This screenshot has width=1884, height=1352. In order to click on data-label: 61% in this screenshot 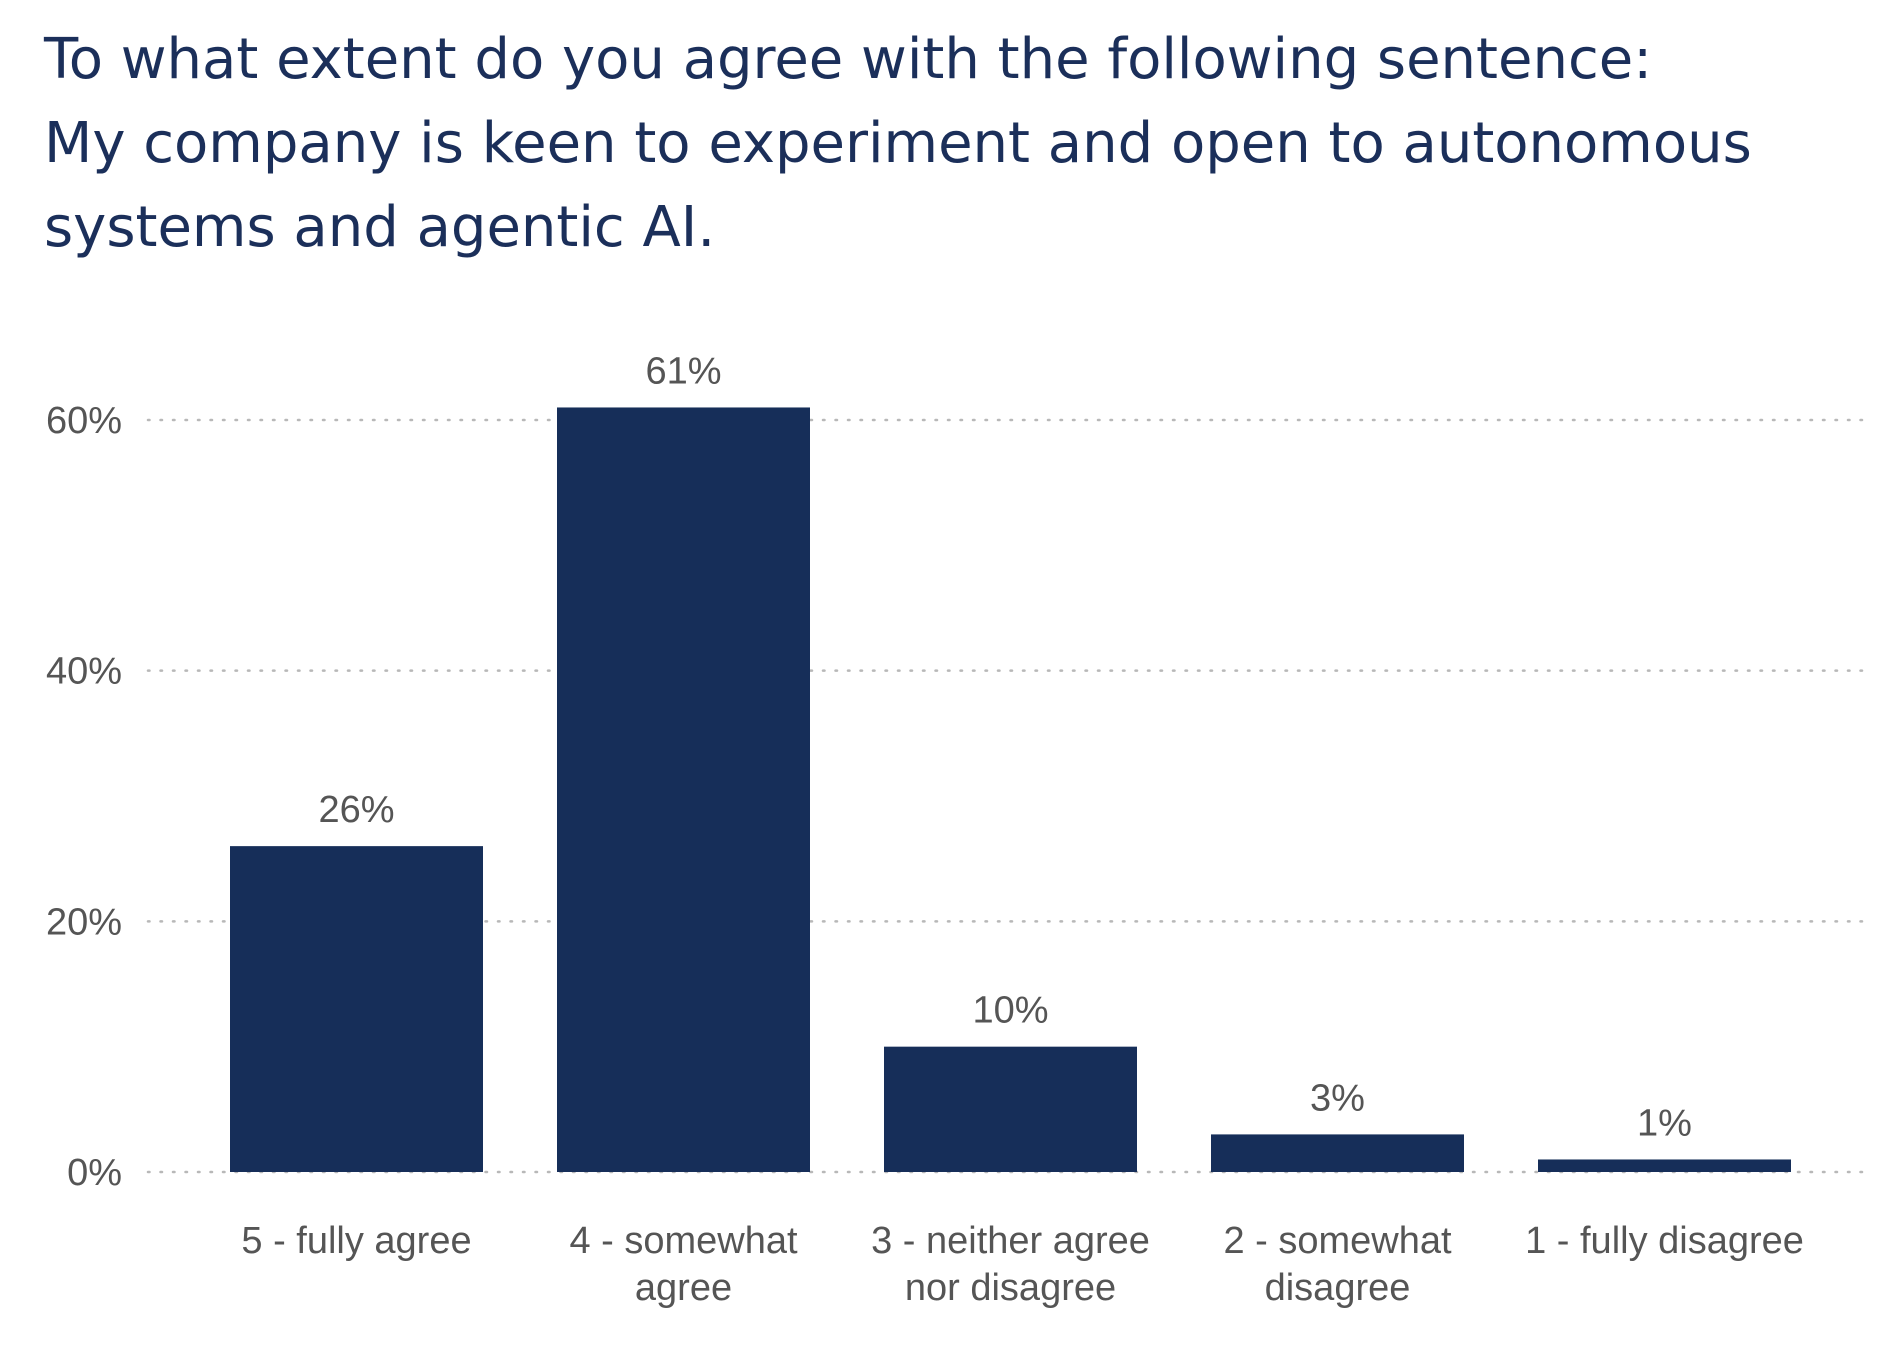, I will do `click(683, 371)`.